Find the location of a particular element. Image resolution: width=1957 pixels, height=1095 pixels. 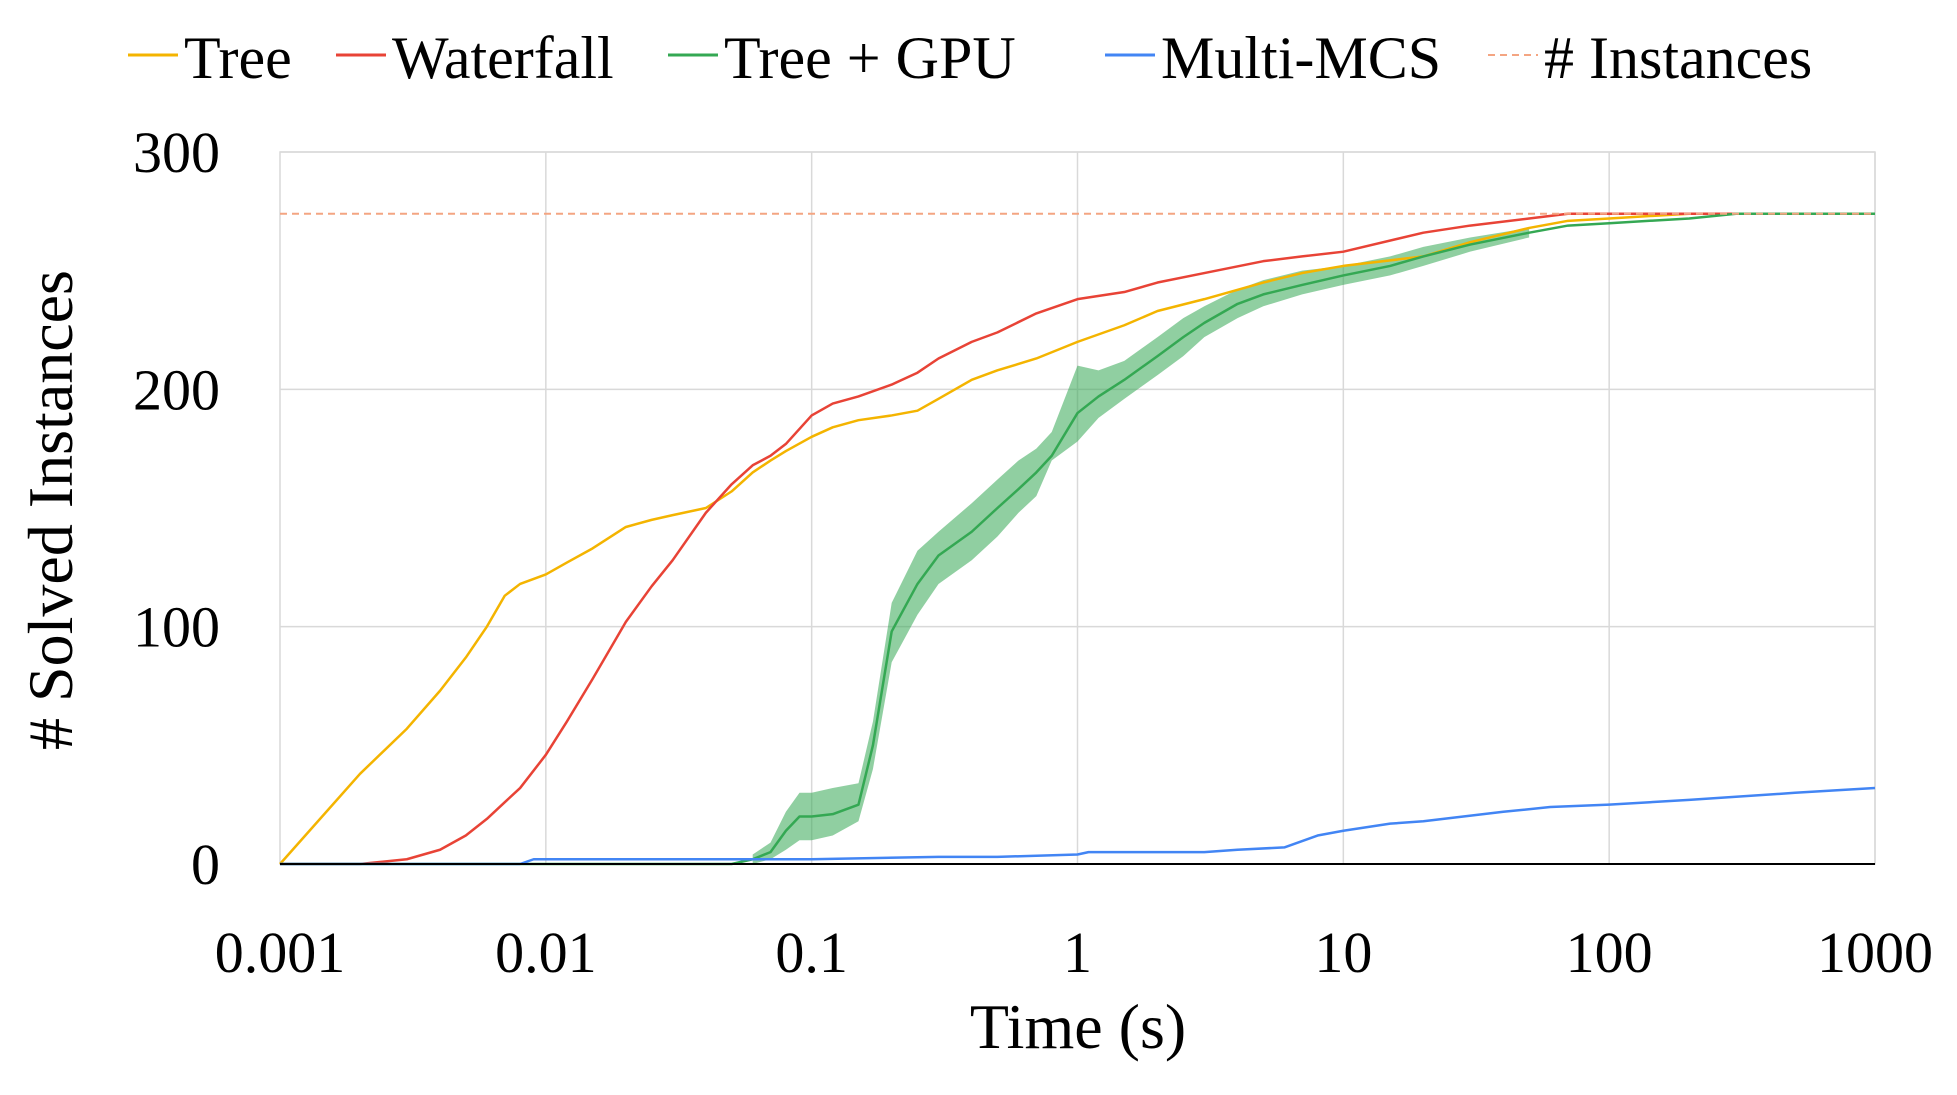

x-tick-label-0-01: 0.01 is located at coordinates (546, 952).